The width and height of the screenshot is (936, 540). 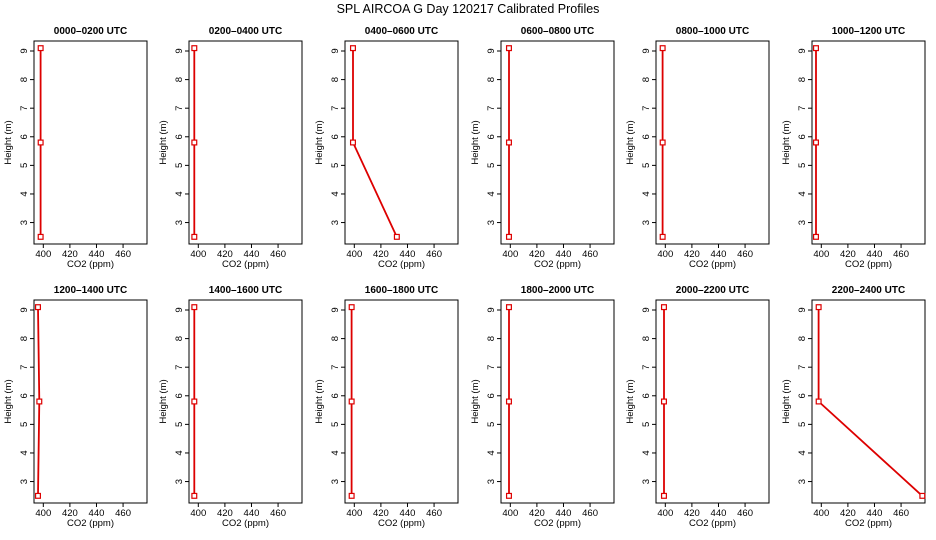 What do you see at coordinates (401, 290) in the screenshot?
I see `panel-title: 1600–1800 UTC` at bounding box center [401, 290].